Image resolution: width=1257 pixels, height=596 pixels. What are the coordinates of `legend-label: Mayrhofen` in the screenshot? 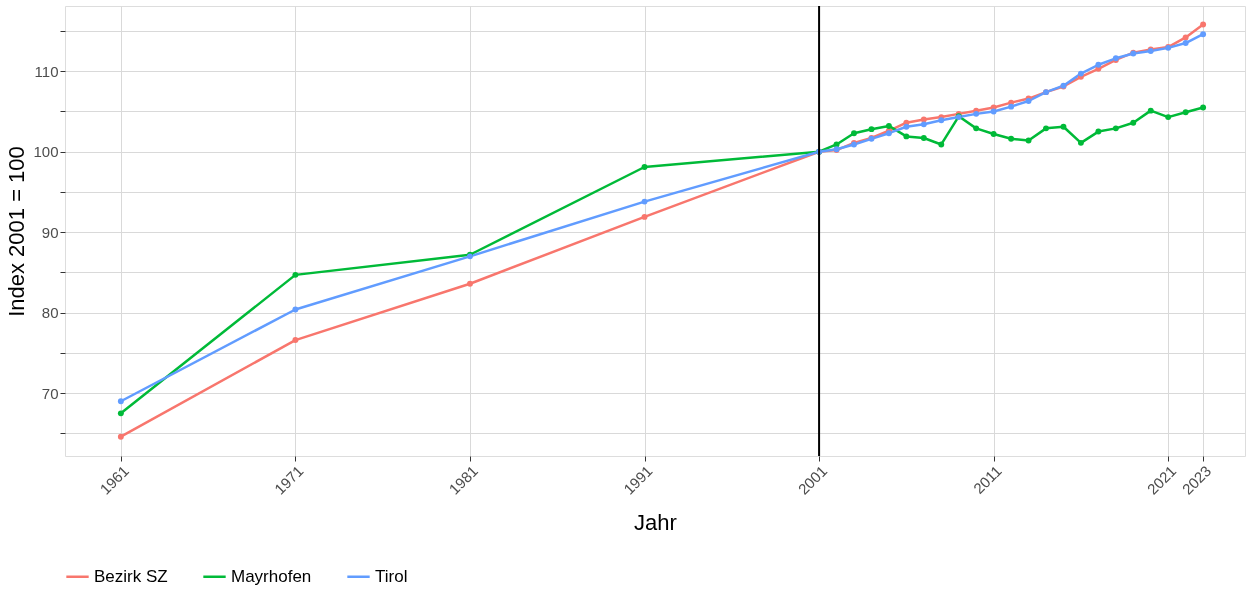 It's located at (271, 576).